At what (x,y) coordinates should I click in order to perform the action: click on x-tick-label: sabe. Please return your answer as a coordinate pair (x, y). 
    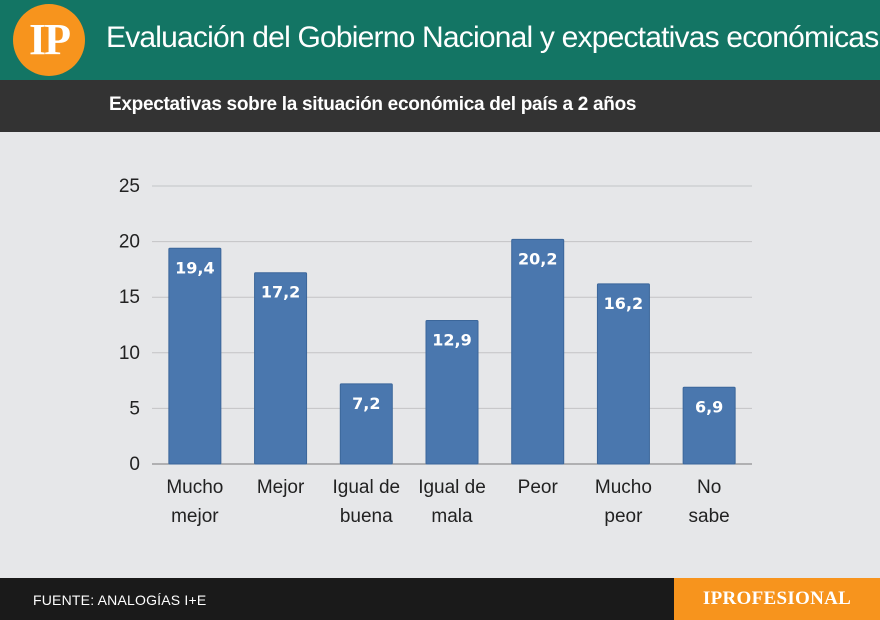
    Looking at the image, I should click on (709, 516).